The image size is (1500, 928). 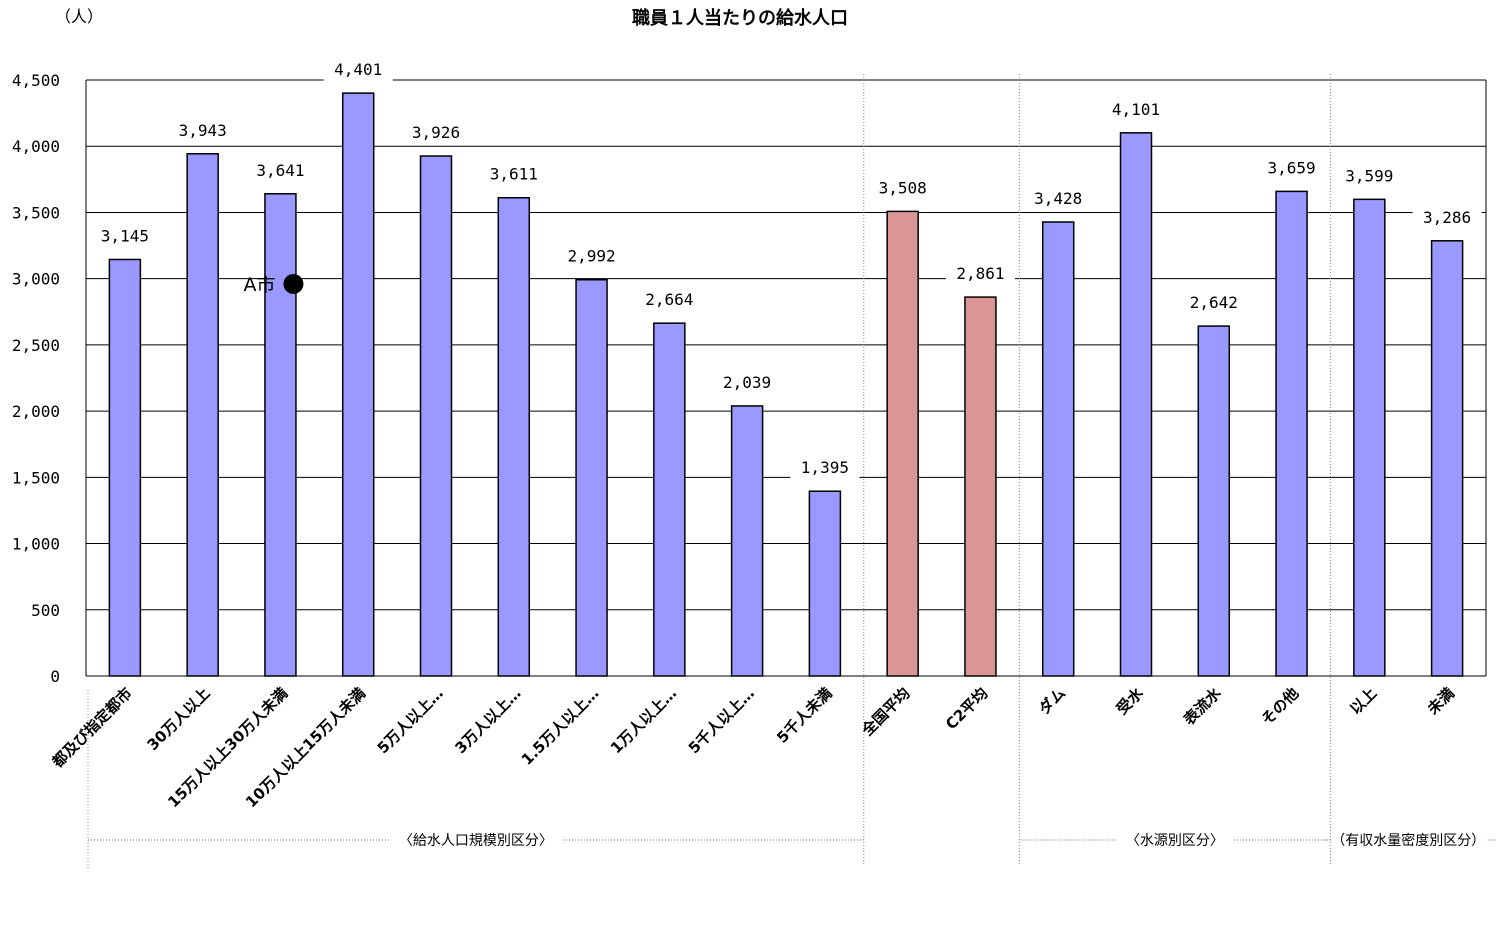 What do you see at coordinates (1363, 701) in the screenshot?
I see `category-label: 以上` at bounding box center [1363, 701].